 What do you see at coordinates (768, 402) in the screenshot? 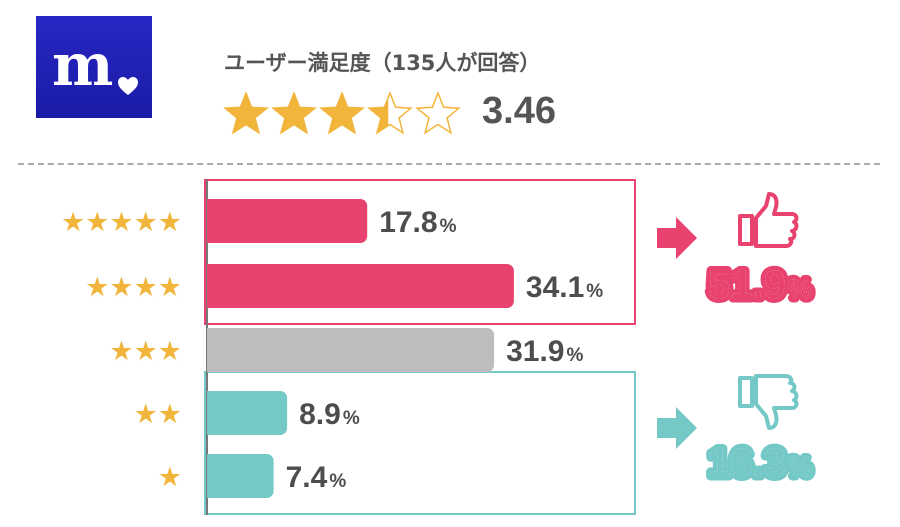
I see `thumbs-down-icon` at bounding box center [768, 402].